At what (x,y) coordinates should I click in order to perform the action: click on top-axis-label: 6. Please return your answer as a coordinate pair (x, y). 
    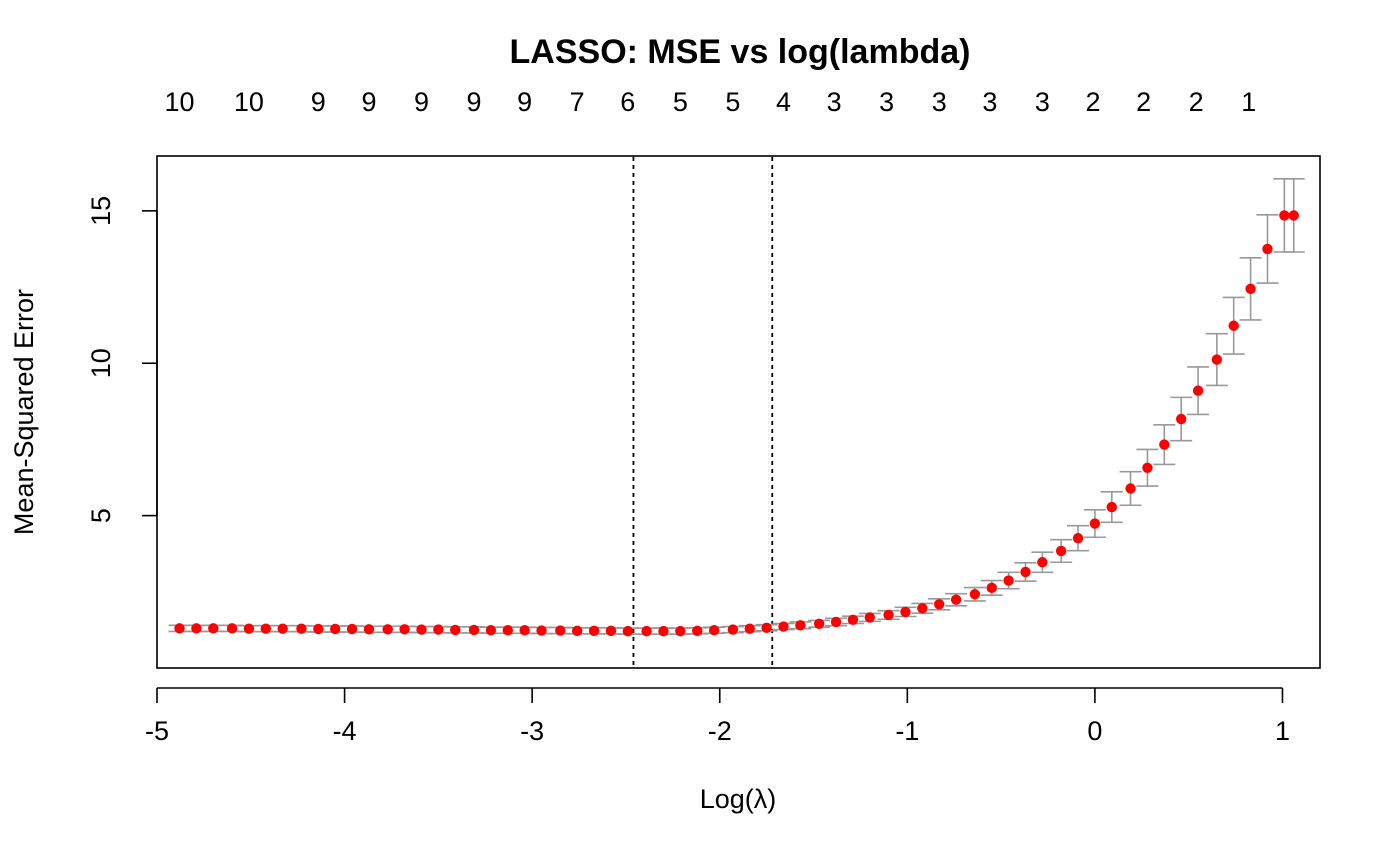
    Looking at the image, I should click on (627, 102).